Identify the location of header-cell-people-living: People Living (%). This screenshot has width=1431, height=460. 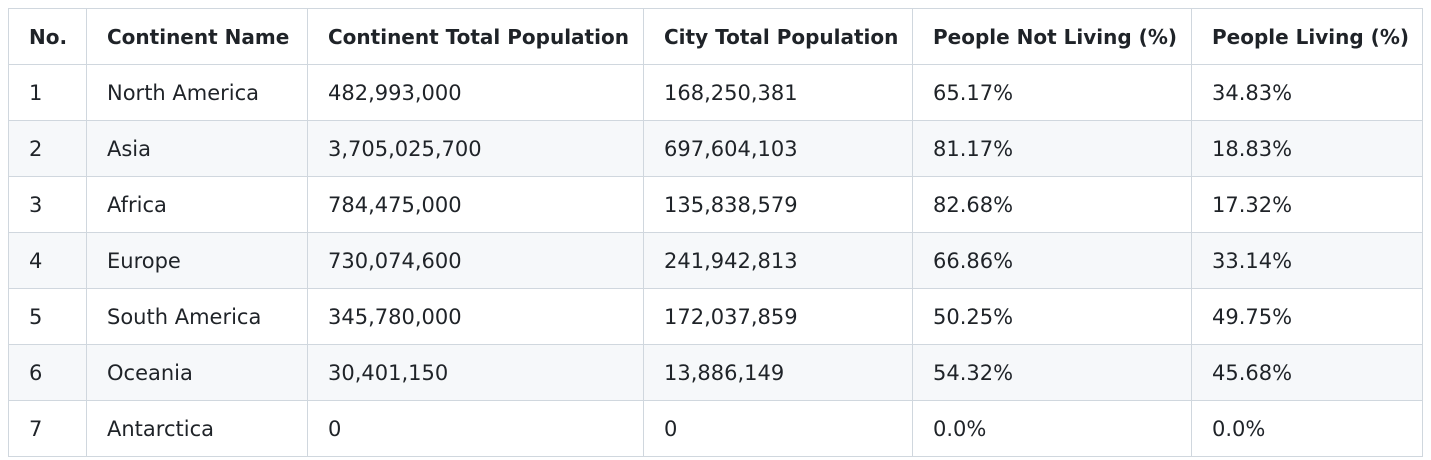
(1307, 36).